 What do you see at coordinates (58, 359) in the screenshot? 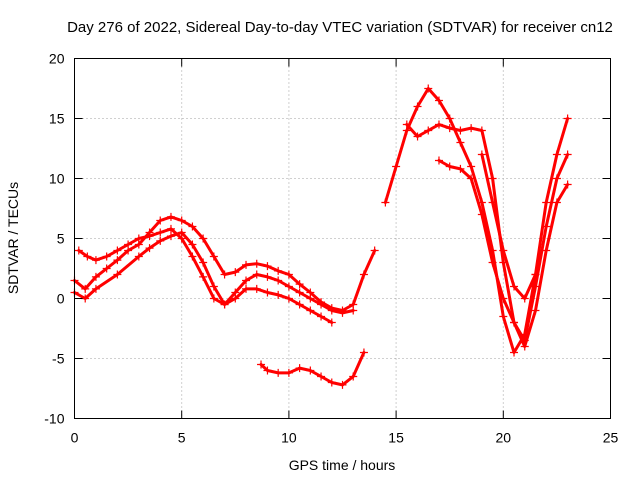
I see `y-tick-label: -5` at bounding box center [58, 359].